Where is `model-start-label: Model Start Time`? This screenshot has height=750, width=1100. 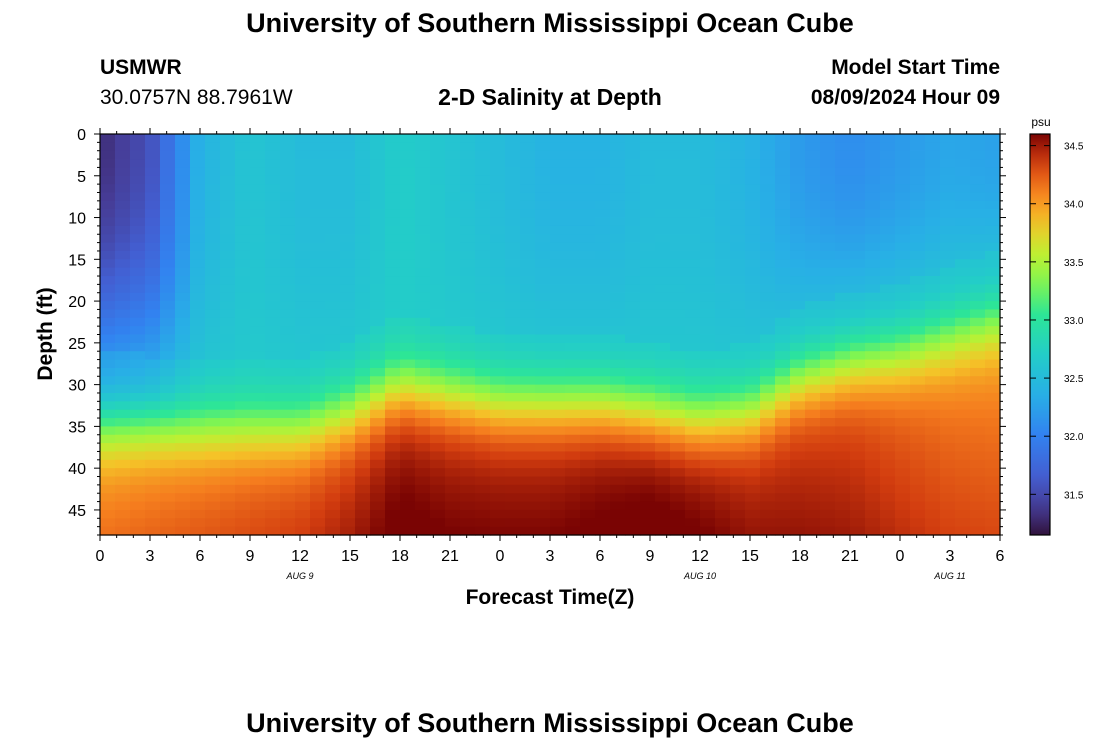 model-start-label: Model Start Time is located at coordinates (915, 67).